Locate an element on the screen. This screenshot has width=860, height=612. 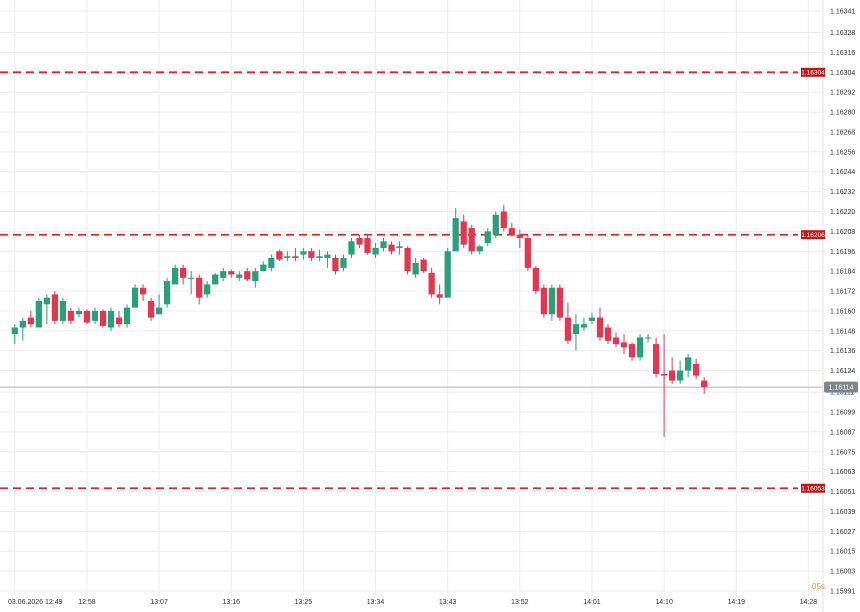
y-tick-label: 1.16268 is located at coordinates (842, 132).